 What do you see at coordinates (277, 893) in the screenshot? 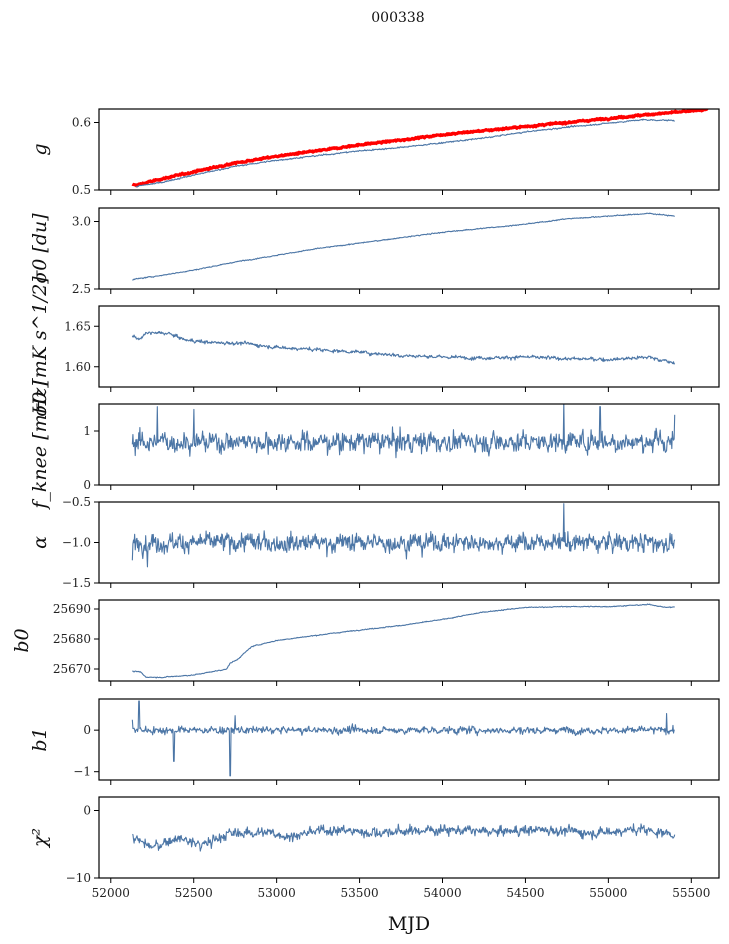
I see `x-tick-label: 53000` at bounding box center [277, 893].